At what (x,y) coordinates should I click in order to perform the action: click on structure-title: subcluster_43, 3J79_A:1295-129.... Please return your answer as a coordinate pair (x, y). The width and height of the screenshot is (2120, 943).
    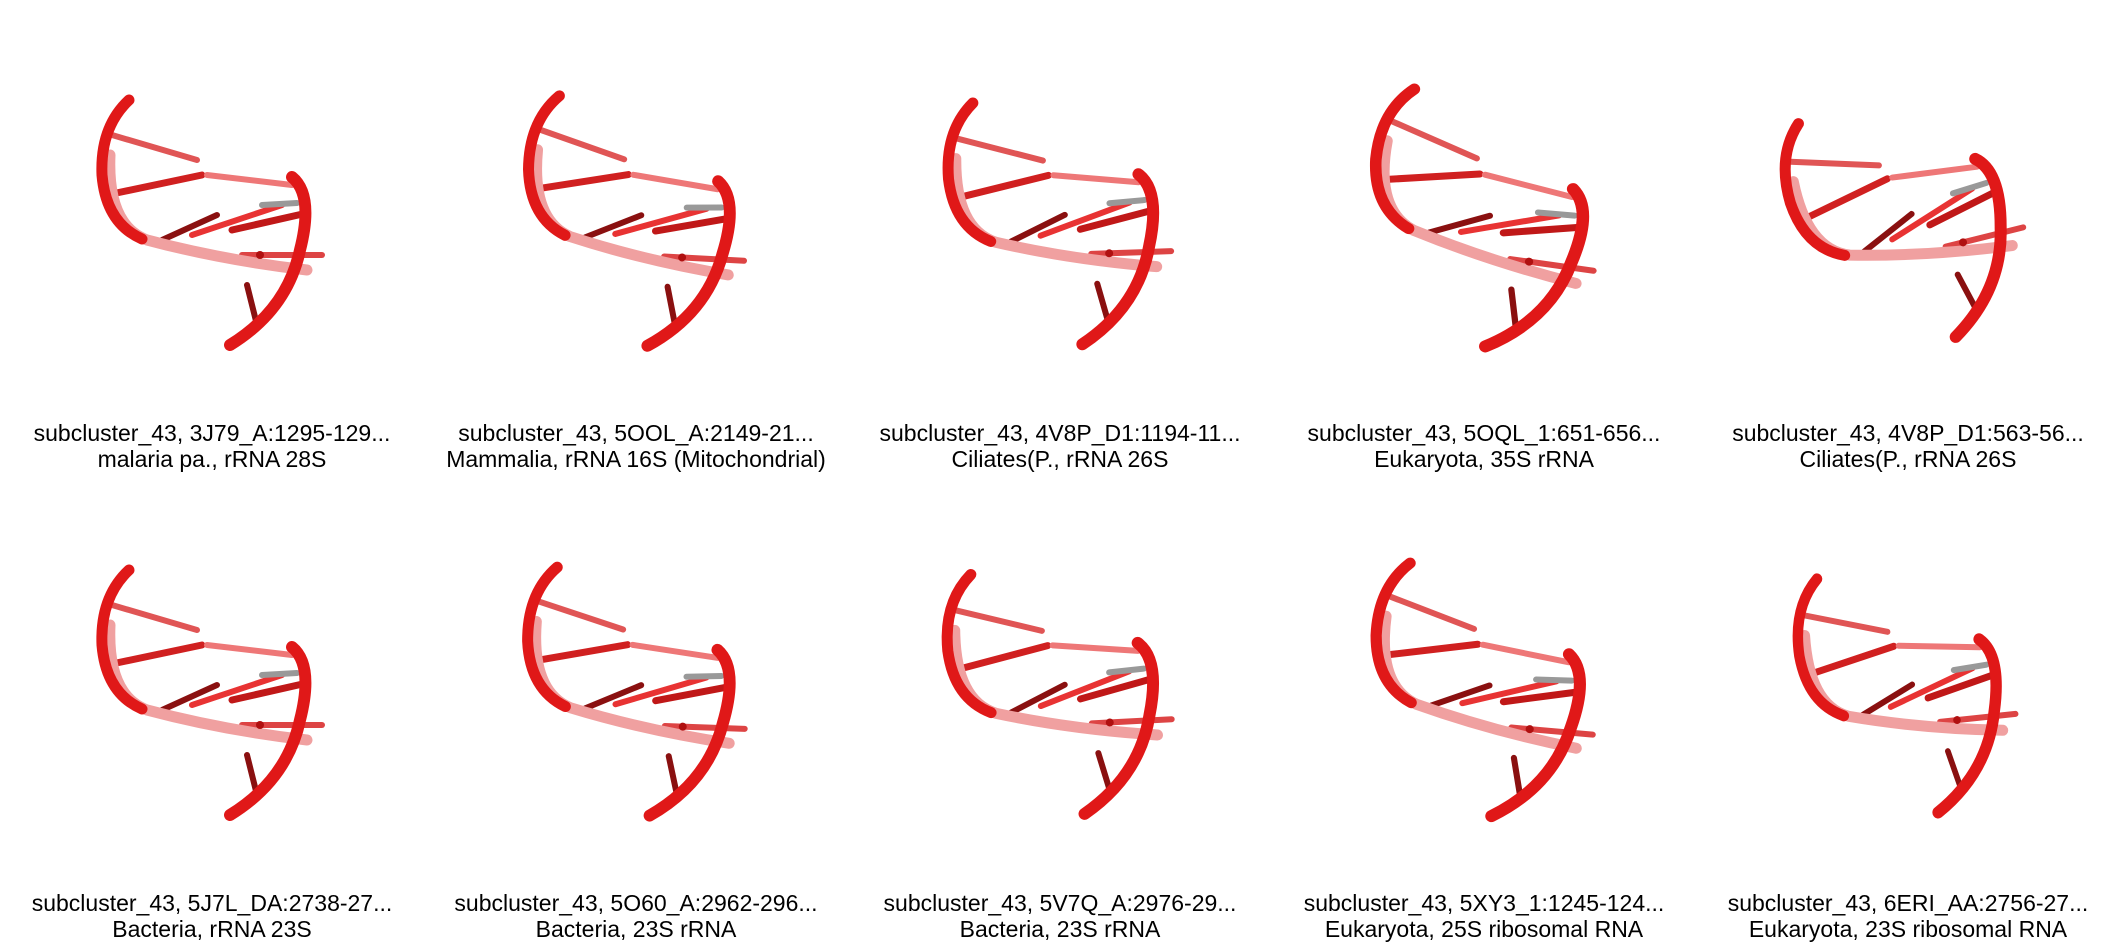
    Looking at the image, I should click on (212, 433).